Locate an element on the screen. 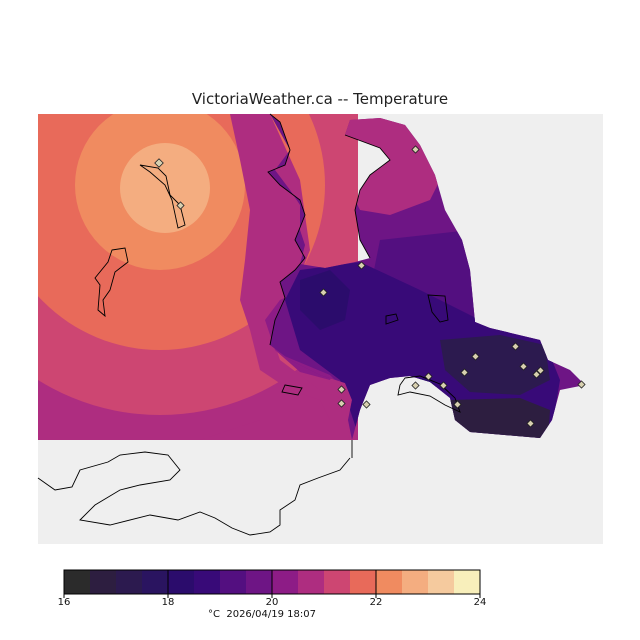 The height and width of the screenshot is (640, 640). unit-label: °C is located at coordinates (214, 614).